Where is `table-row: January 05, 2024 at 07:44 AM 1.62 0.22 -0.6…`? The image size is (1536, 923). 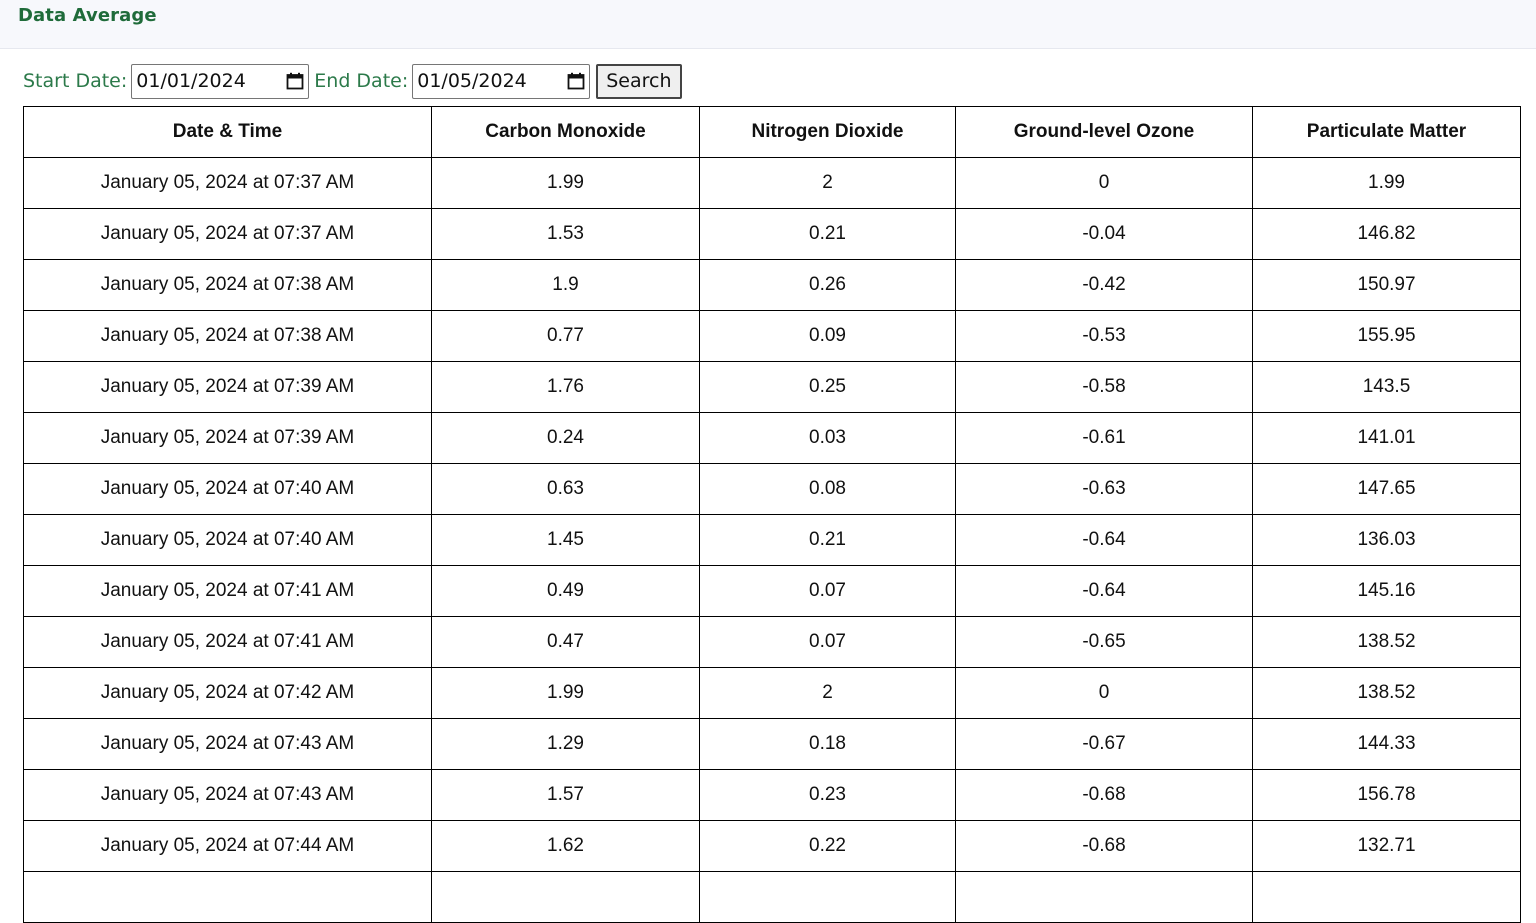
table-row: January 05, 2024 at 07:44 AM 1.62 0.22 -0.6… is located at coordinates (772, 846).